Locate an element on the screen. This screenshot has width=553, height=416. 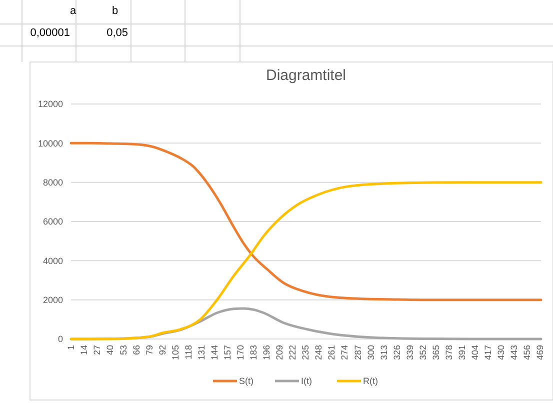
x-tick-label: 27 is located at coordinates (97, 350).